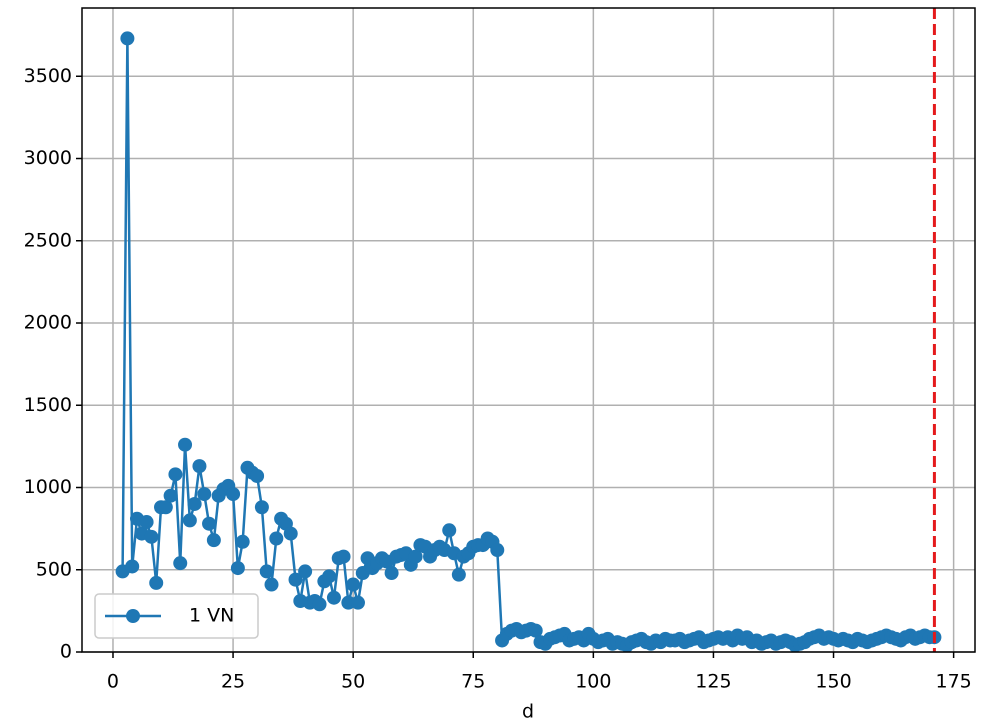 The height and width of the screenshot is (725, 981). What do you see at coordinates (113, 682) in the screenshot?
I see `x-tick-label: 0` at bounding box center [113, 682].